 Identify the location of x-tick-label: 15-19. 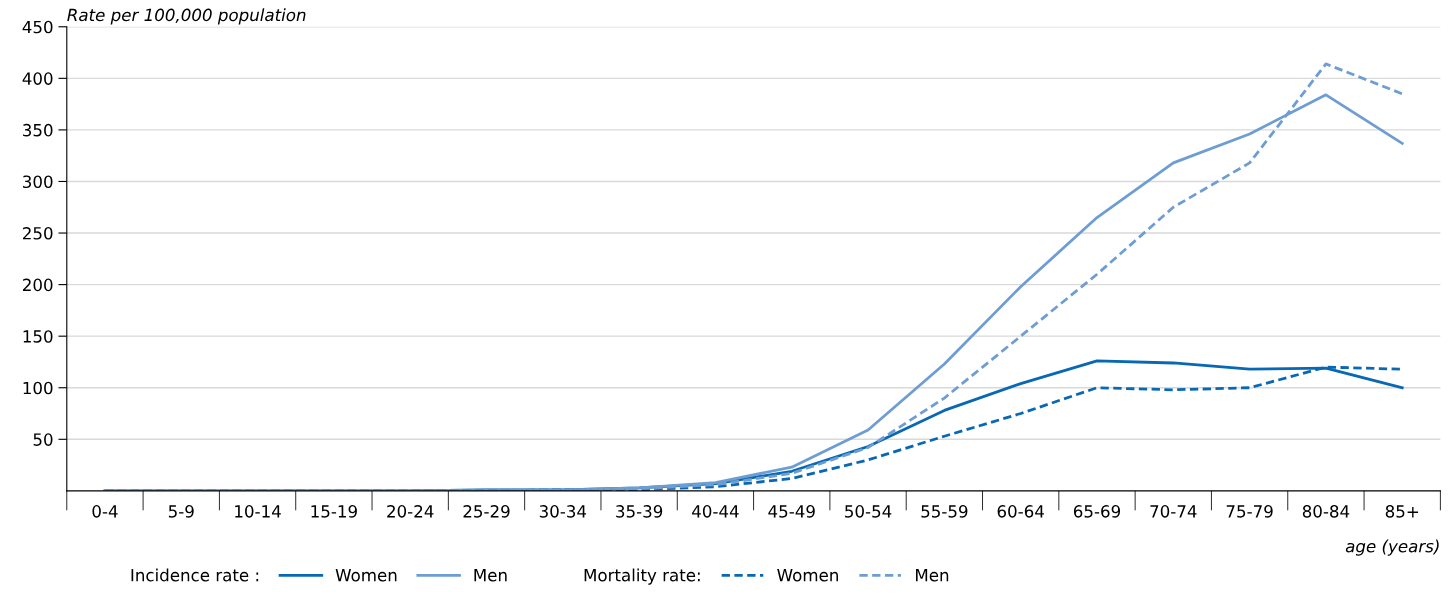
(334, 511).